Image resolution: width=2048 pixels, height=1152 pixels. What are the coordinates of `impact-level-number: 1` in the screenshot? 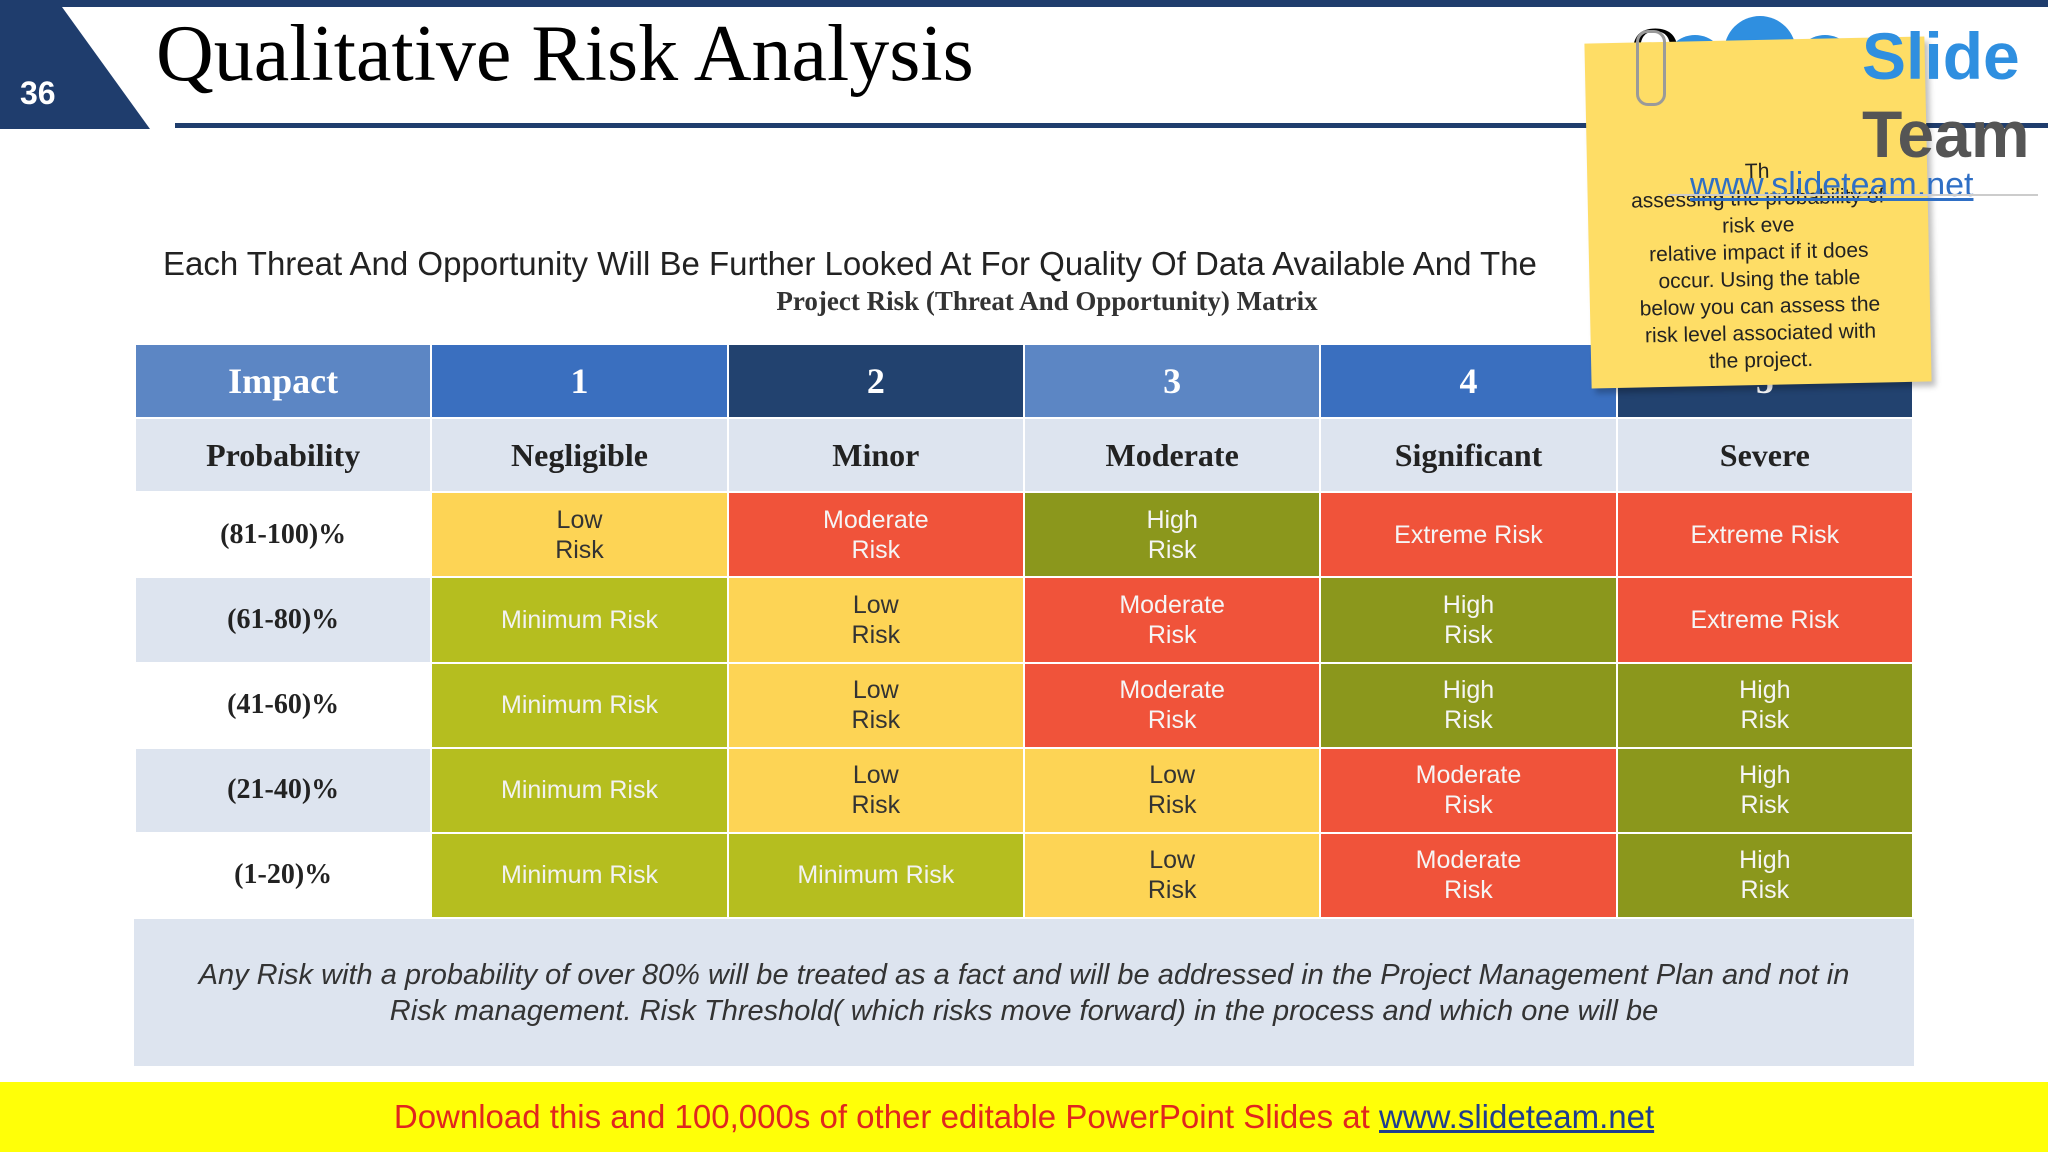 It's located at (579, 381).